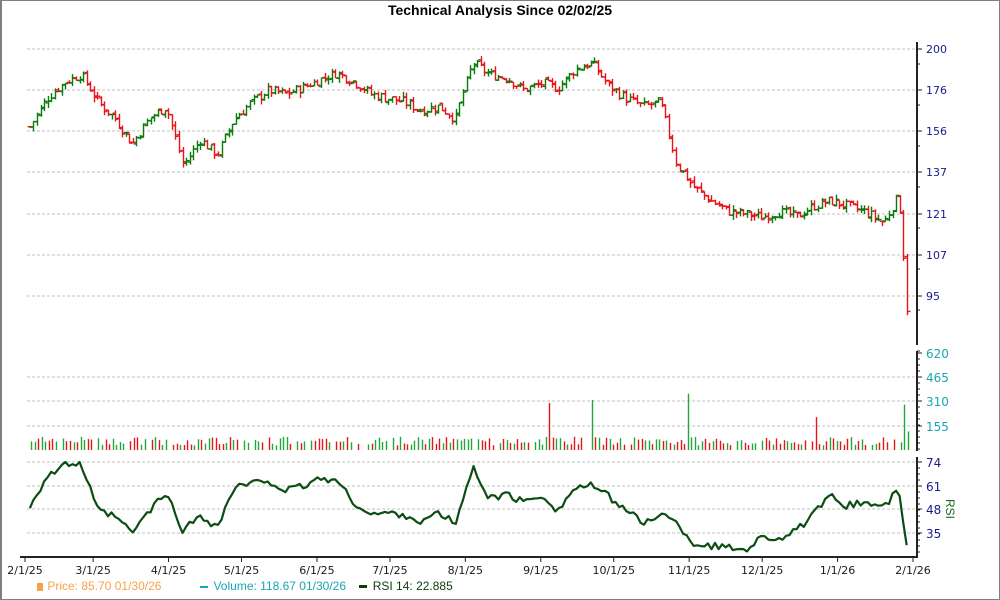 This screenshot has height=600, width=1000. Describe the element at coordinates (468, 506) in the screenshot. I see `rsi-line` at that location.